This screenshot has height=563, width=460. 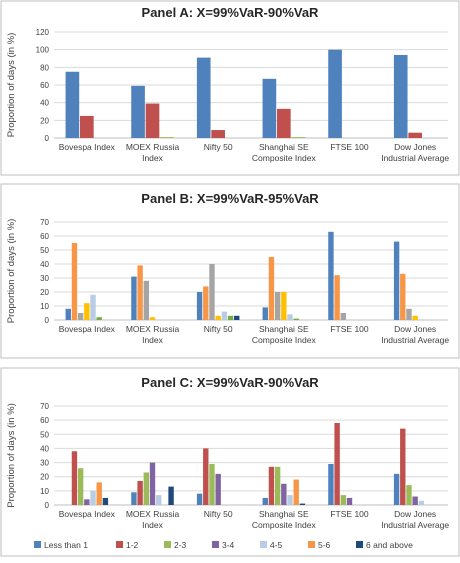 I want to click on panel-title: Panel A: X=99%VaR-90%VaR, so click(x=231, y=12).